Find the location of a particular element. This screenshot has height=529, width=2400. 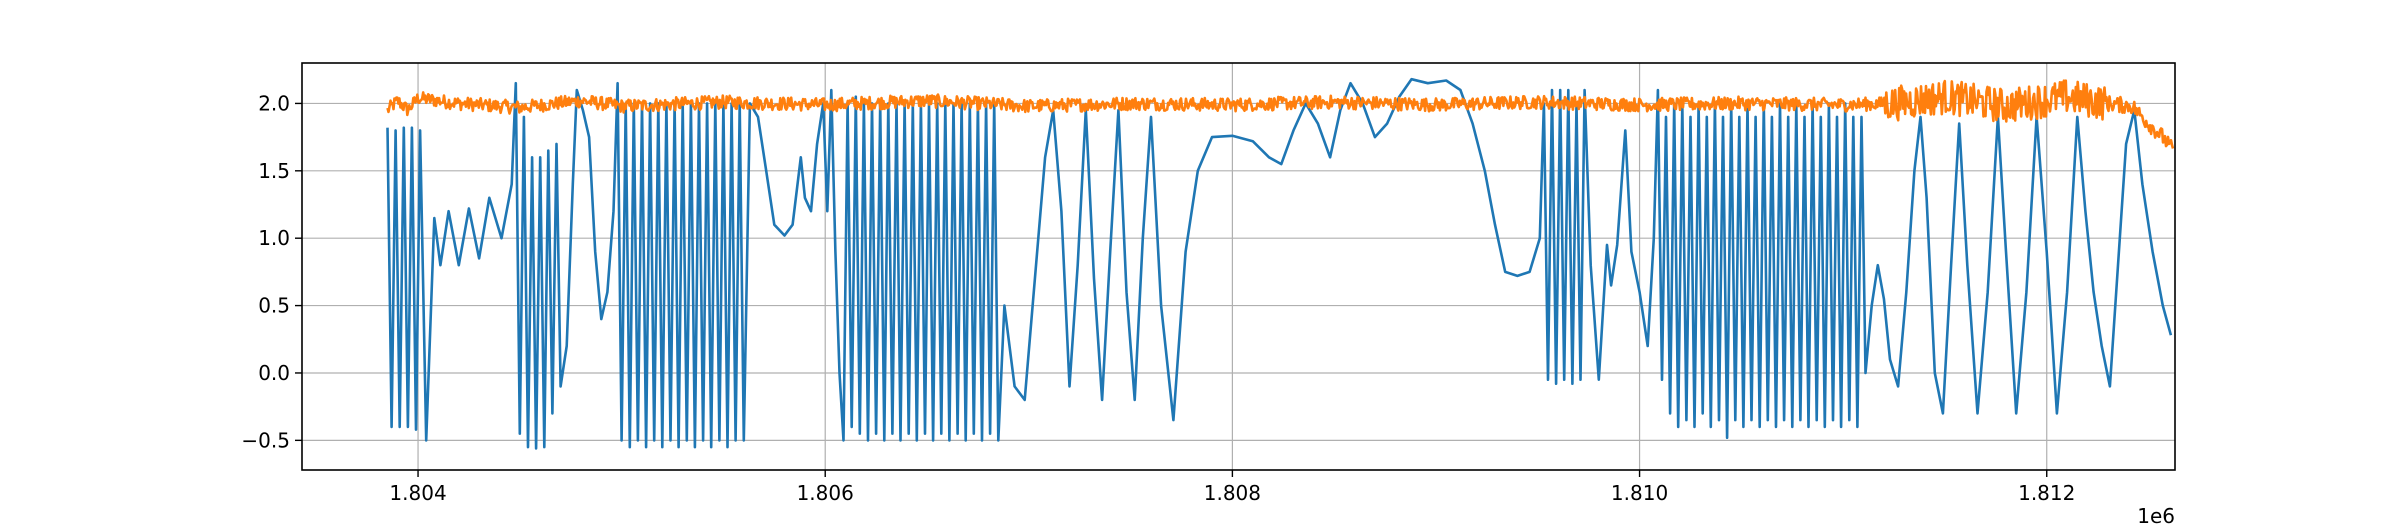

x-axis-offset-label: 1e6 is located at coordinates (2156, 514).